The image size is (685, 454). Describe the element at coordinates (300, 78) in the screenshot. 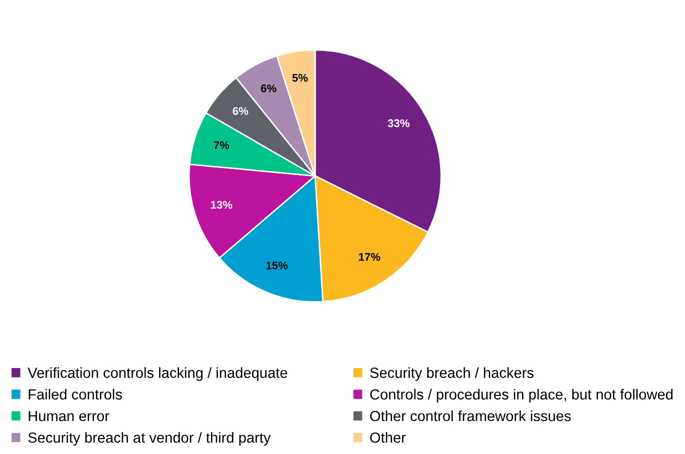

I see `data-label: 5%` at that location.